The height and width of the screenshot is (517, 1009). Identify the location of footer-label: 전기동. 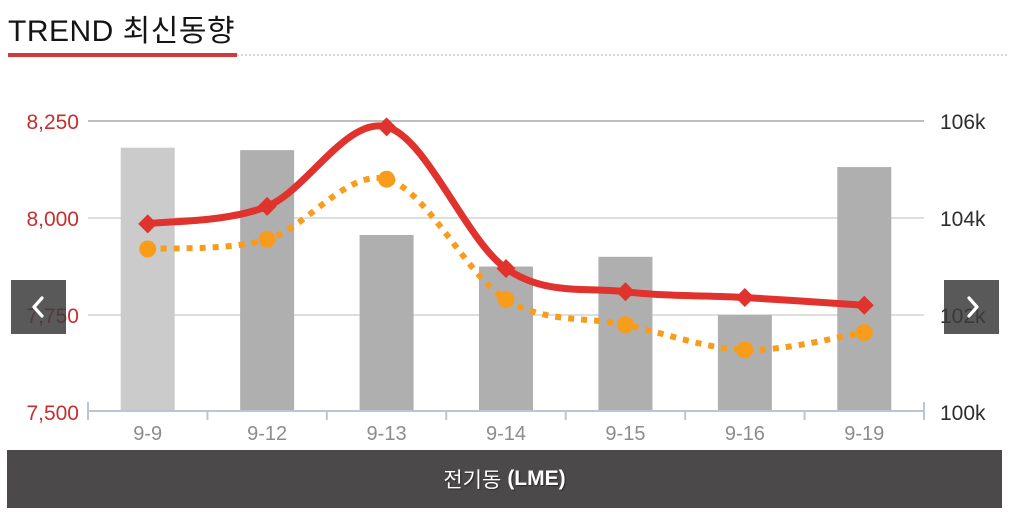
(472, 480).